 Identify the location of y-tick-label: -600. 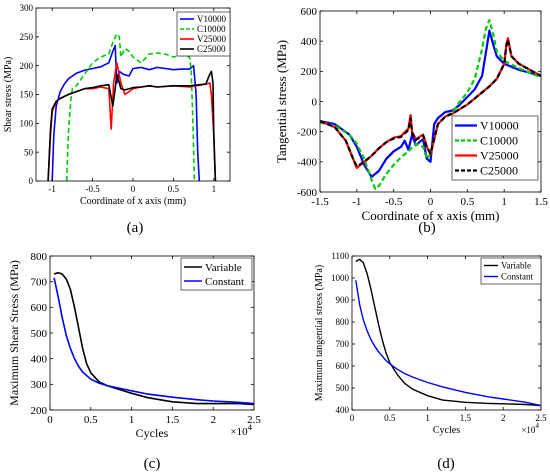
(307, 193).